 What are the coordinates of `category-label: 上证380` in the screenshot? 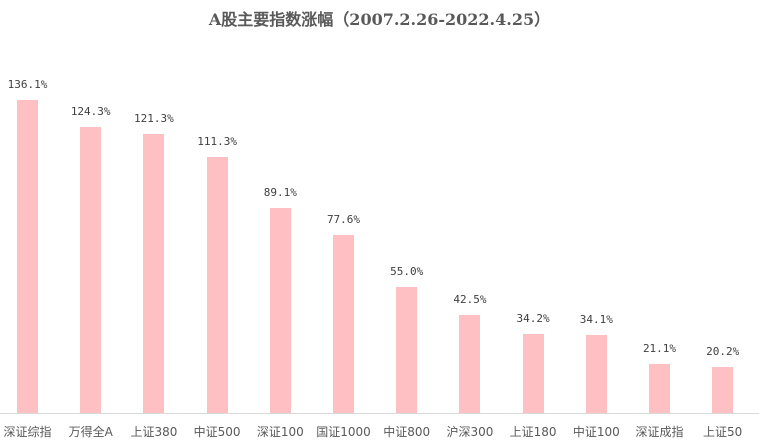 It's located at (154, 432).